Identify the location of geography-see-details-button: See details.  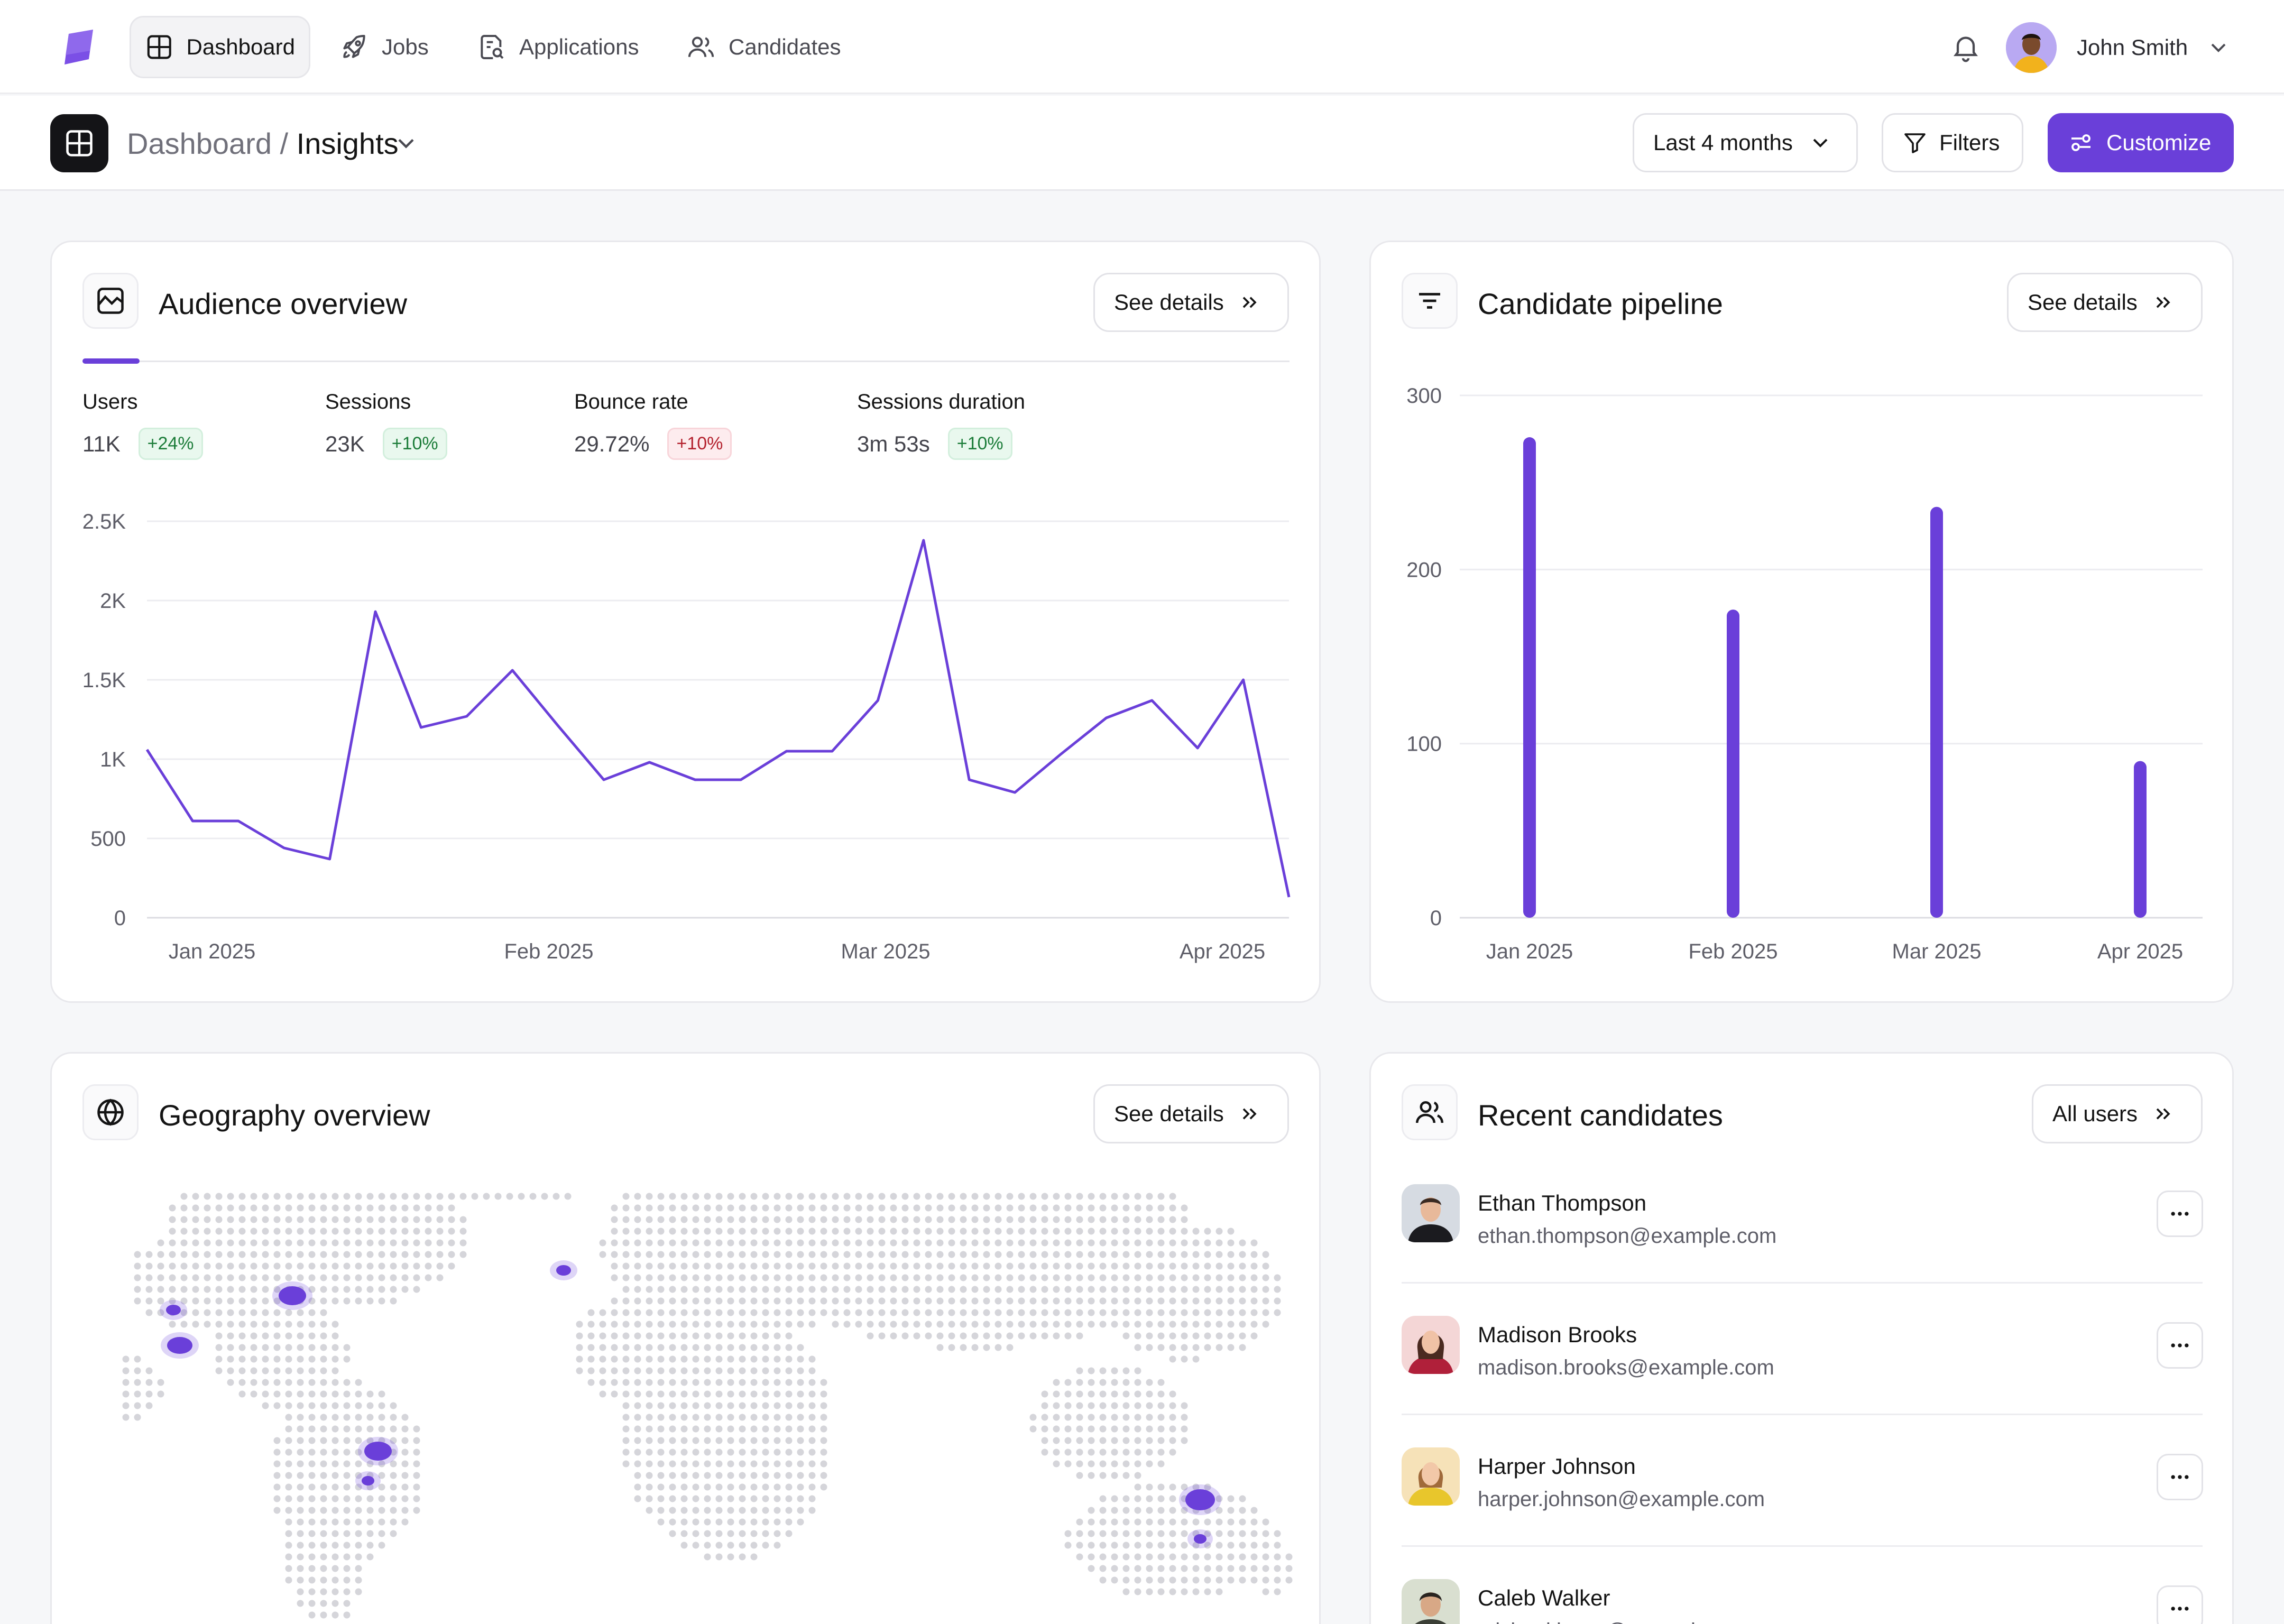
(1191, 1113).